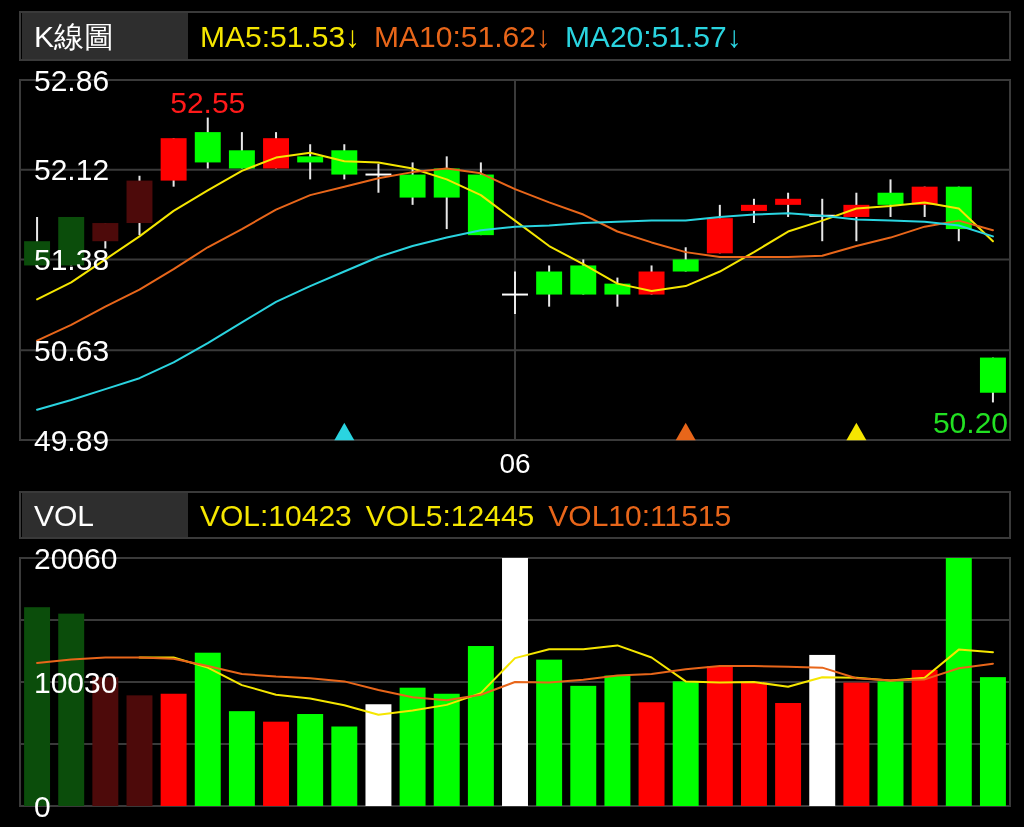 This screenshot has height=827, width=1024. I want to click on y-tick-label: 52.86, so click(72, 80).